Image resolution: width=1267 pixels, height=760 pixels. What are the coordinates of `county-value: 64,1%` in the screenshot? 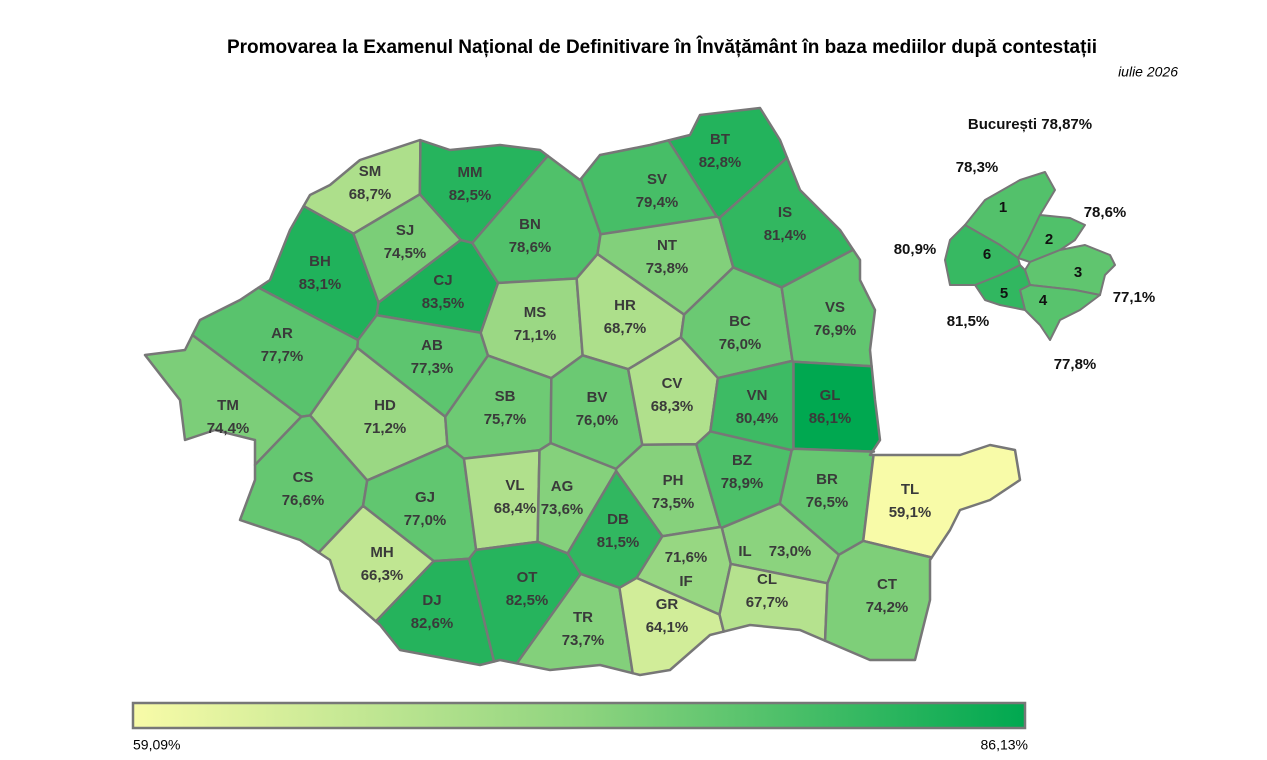 It's located at (667, 627).